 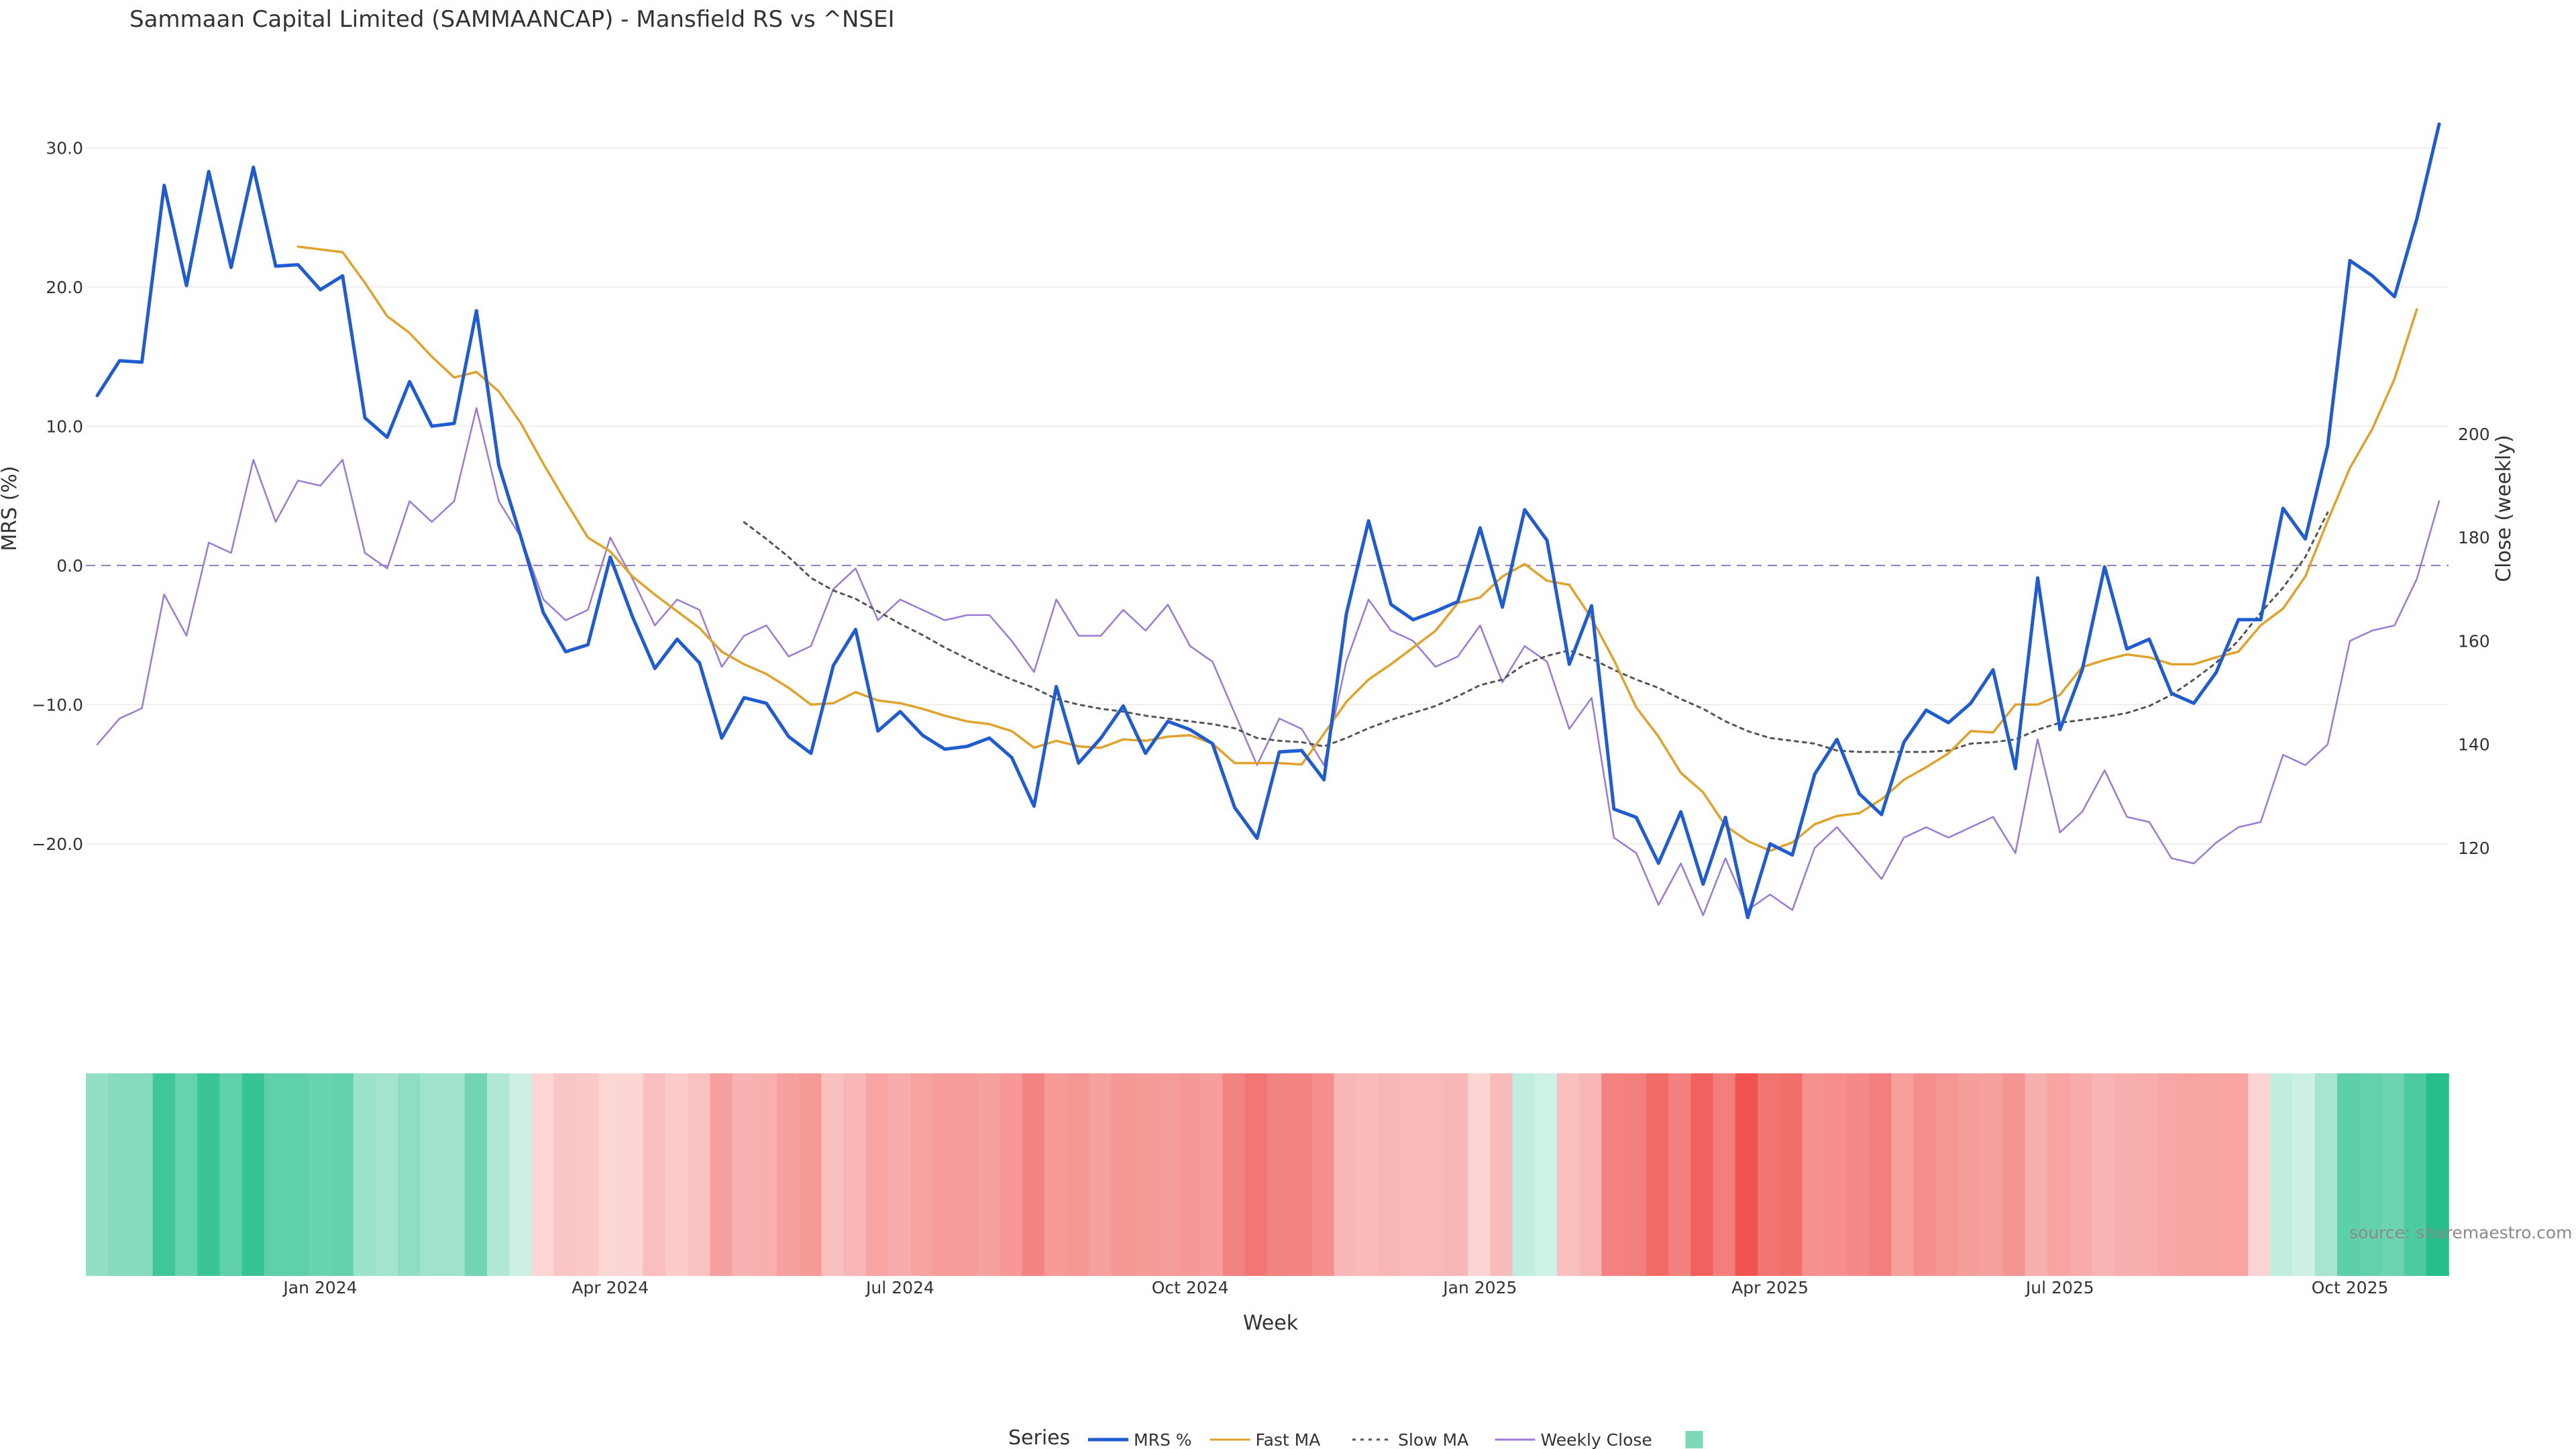 What do you see at coordinates (1479, 1287) in the screenshot?
I see `x-tick-label: Jan 2025` at bounding box center [1479, 1287].